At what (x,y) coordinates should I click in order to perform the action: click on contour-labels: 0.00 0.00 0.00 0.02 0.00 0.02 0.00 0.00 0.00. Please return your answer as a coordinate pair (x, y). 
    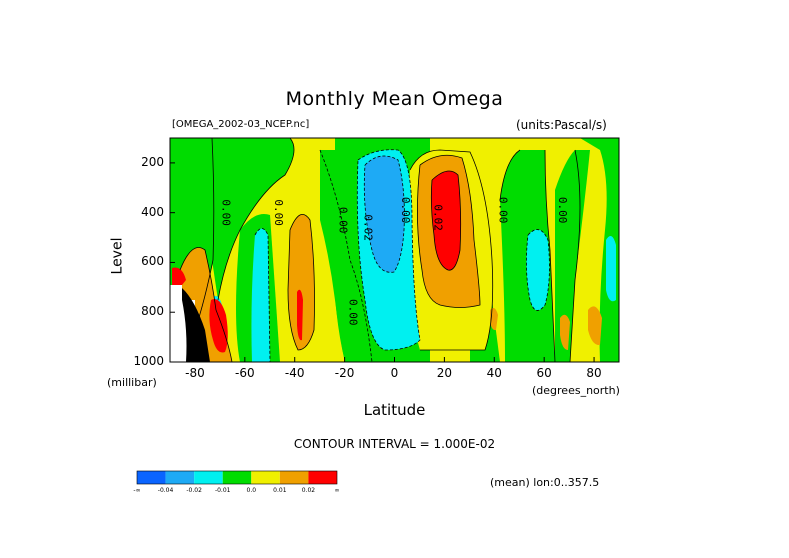
    Looking at the image, I should click on (394, 261).